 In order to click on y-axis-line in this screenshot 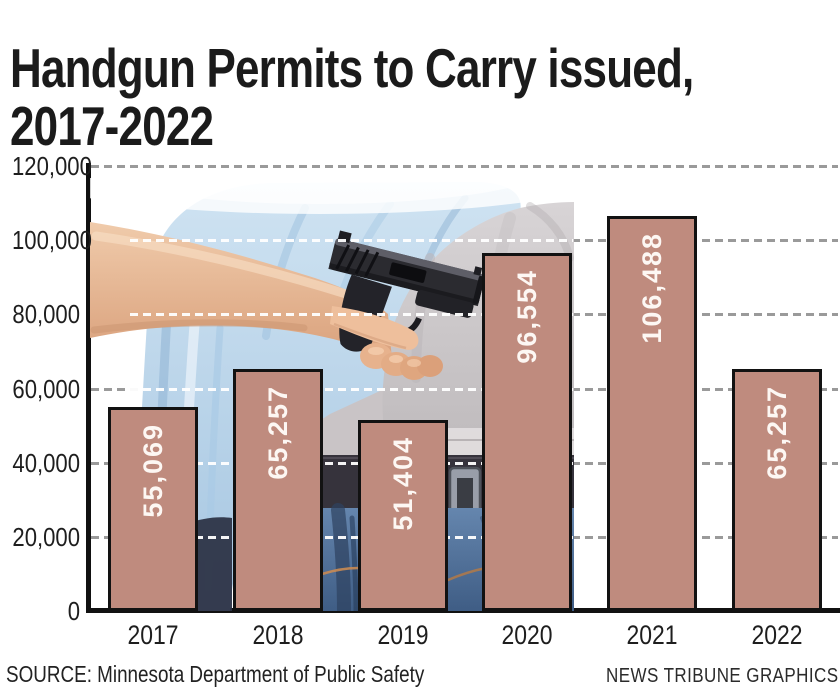, I will do `click(88, 388)`.